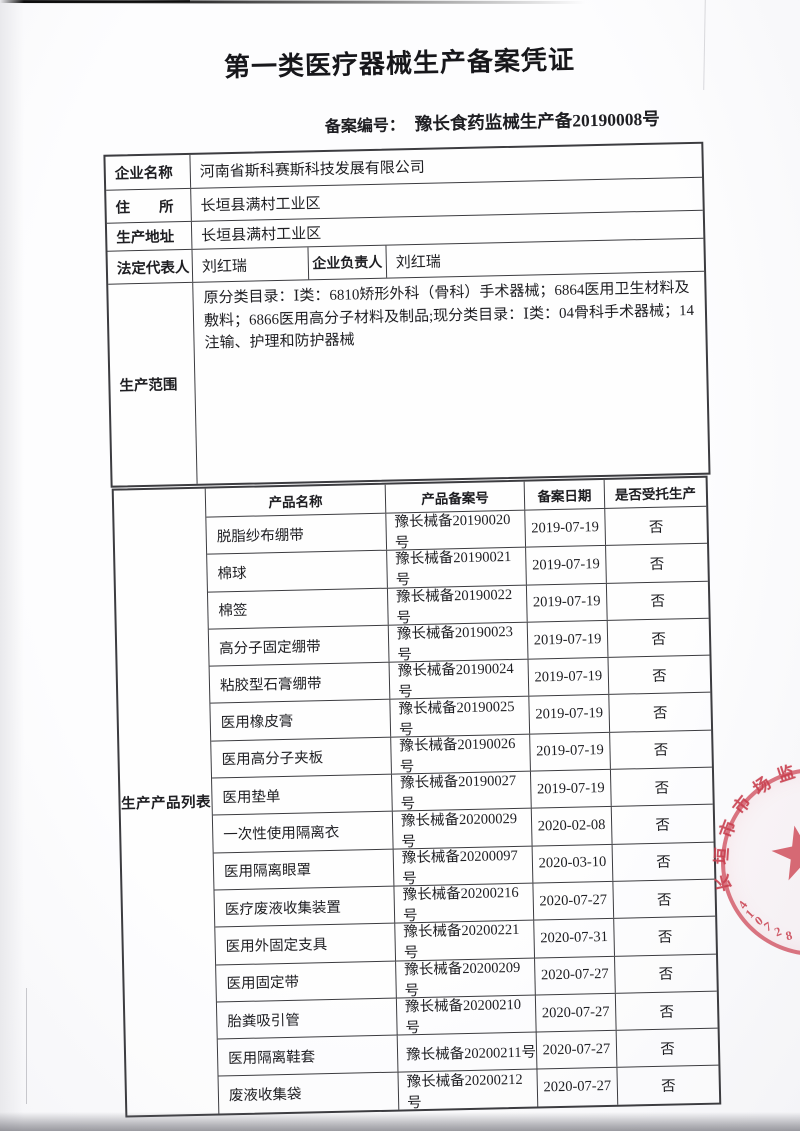 The width and height of the screenshot is (800, 1131). I want to click on product-name-cell: 胎粪吸引管, so click(264, 1021).